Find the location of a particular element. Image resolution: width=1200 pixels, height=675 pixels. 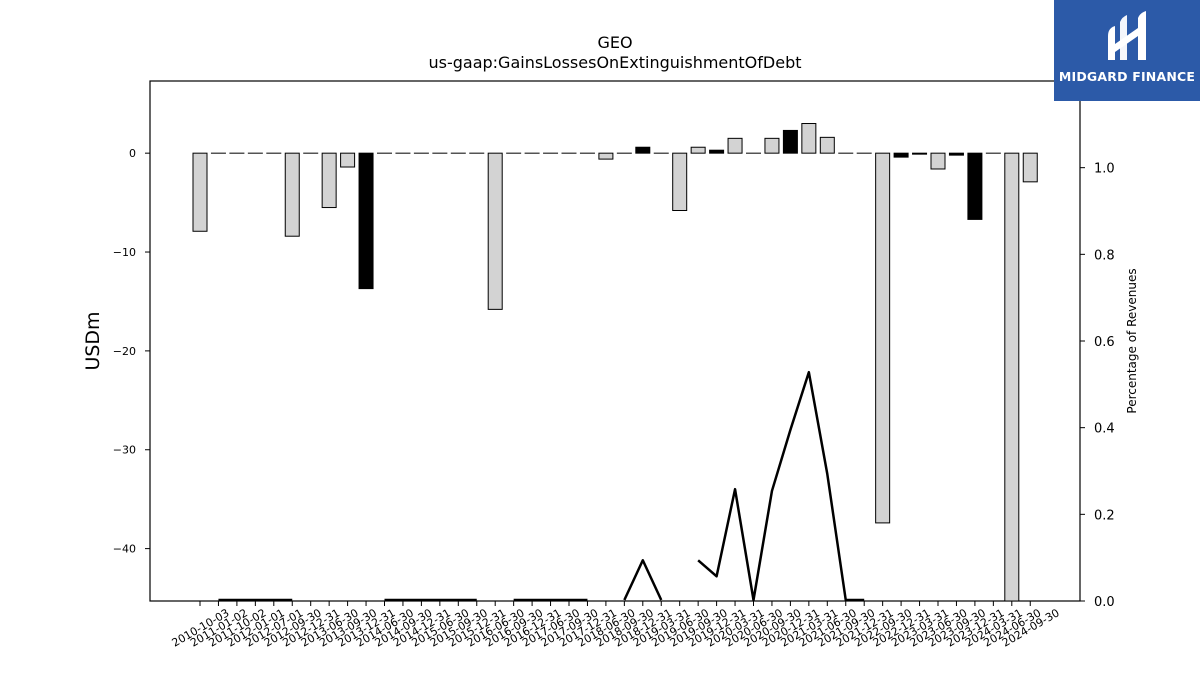

y-tick-label: −30 is located at coordinates (124, 450).